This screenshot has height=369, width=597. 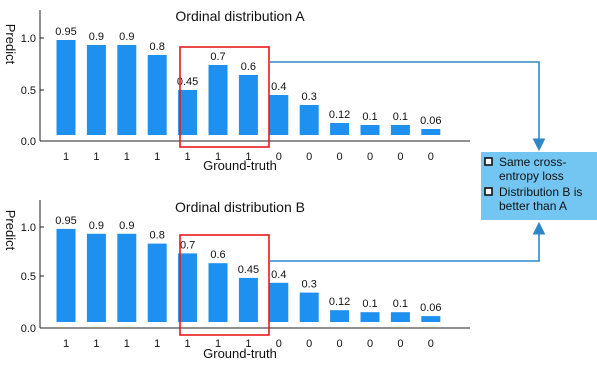 I want to click on chart-a-ylabel: Predict, so click(x=10, y=44).